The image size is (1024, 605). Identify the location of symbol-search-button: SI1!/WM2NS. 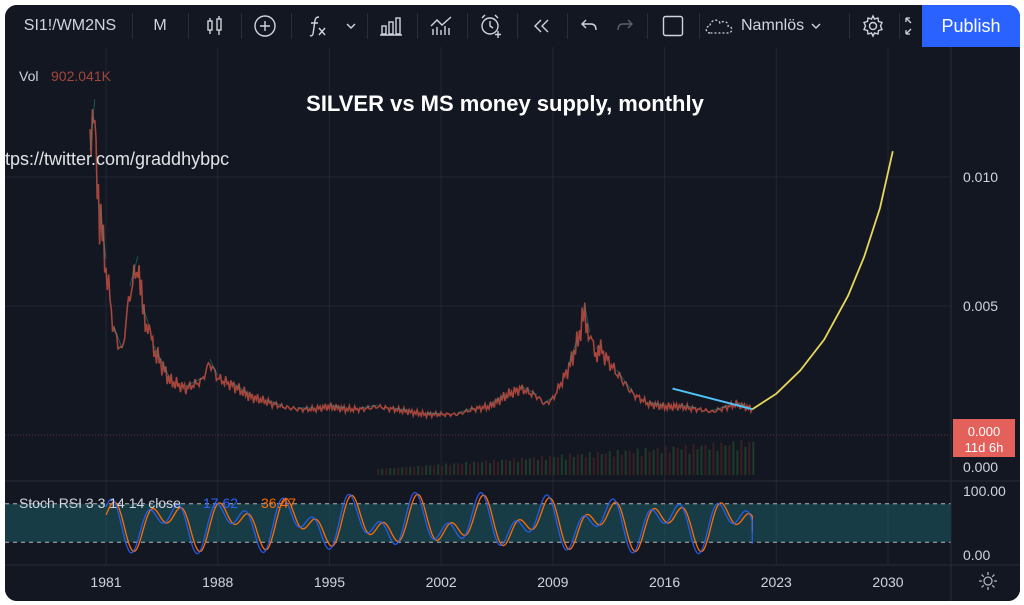
(70, 26).